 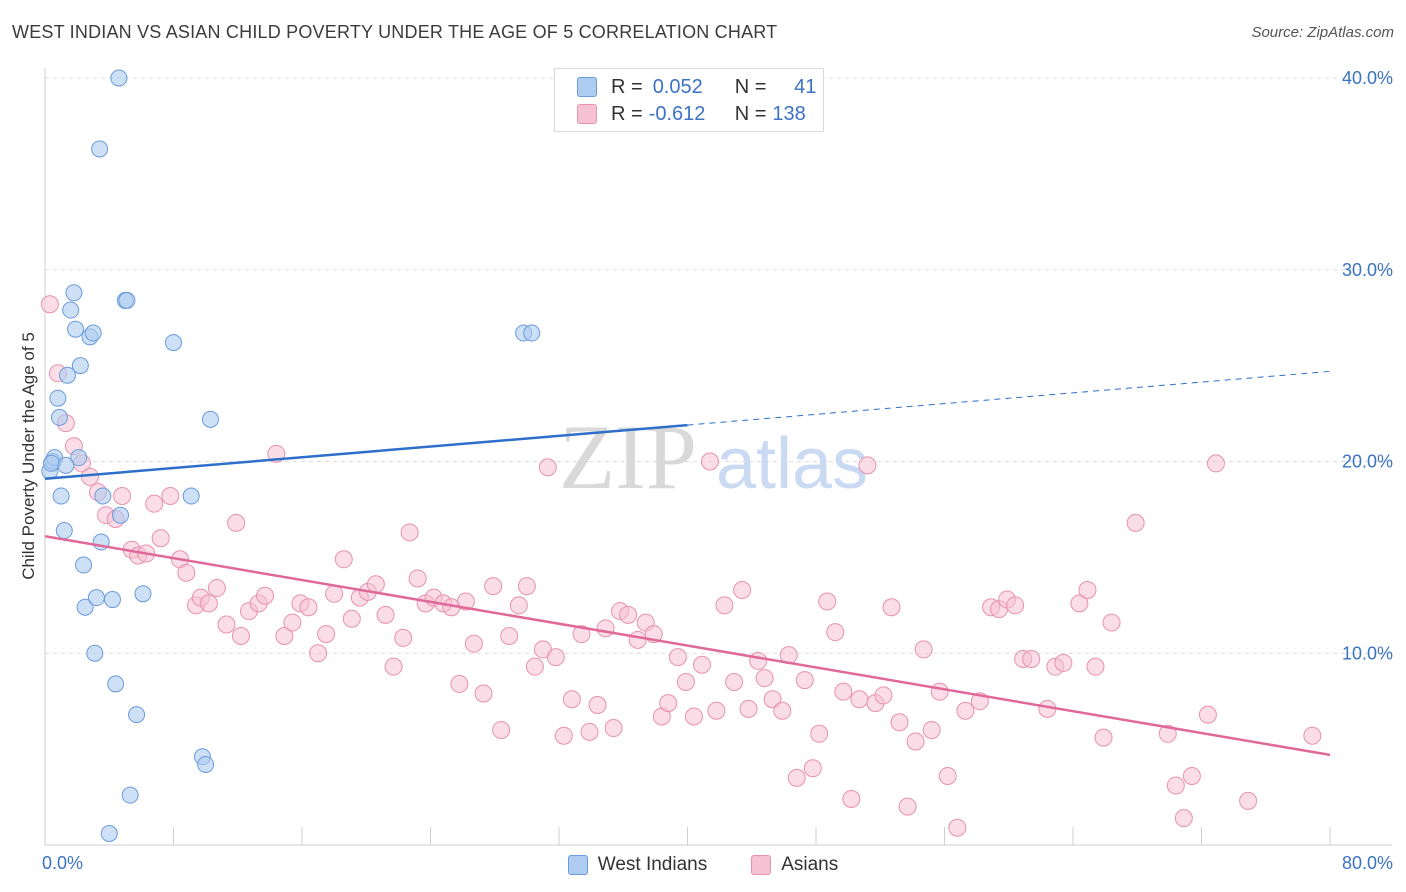 What do you see at coordinates (587, 87) in the screenshot?
I see `west-indians-swatch` at bounding box center [587, 87].